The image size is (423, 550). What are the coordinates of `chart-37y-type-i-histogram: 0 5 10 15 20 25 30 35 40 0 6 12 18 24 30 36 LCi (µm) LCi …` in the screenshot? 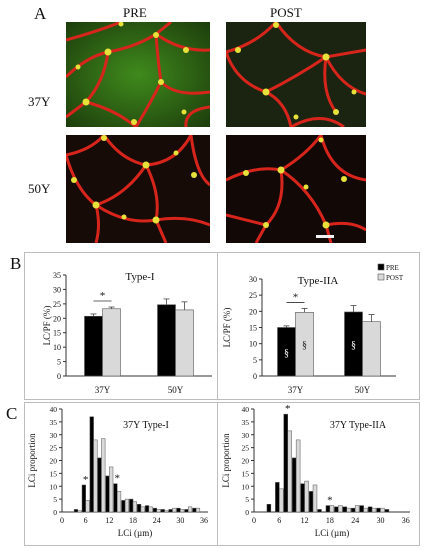 It's located at (117, 471).